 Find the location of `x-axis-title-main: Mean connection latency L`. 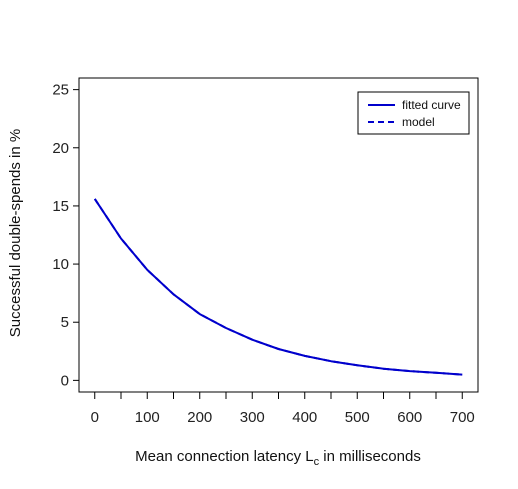

x-axis-title-main: Mean connection latency L is located at coordinates (224, 456).